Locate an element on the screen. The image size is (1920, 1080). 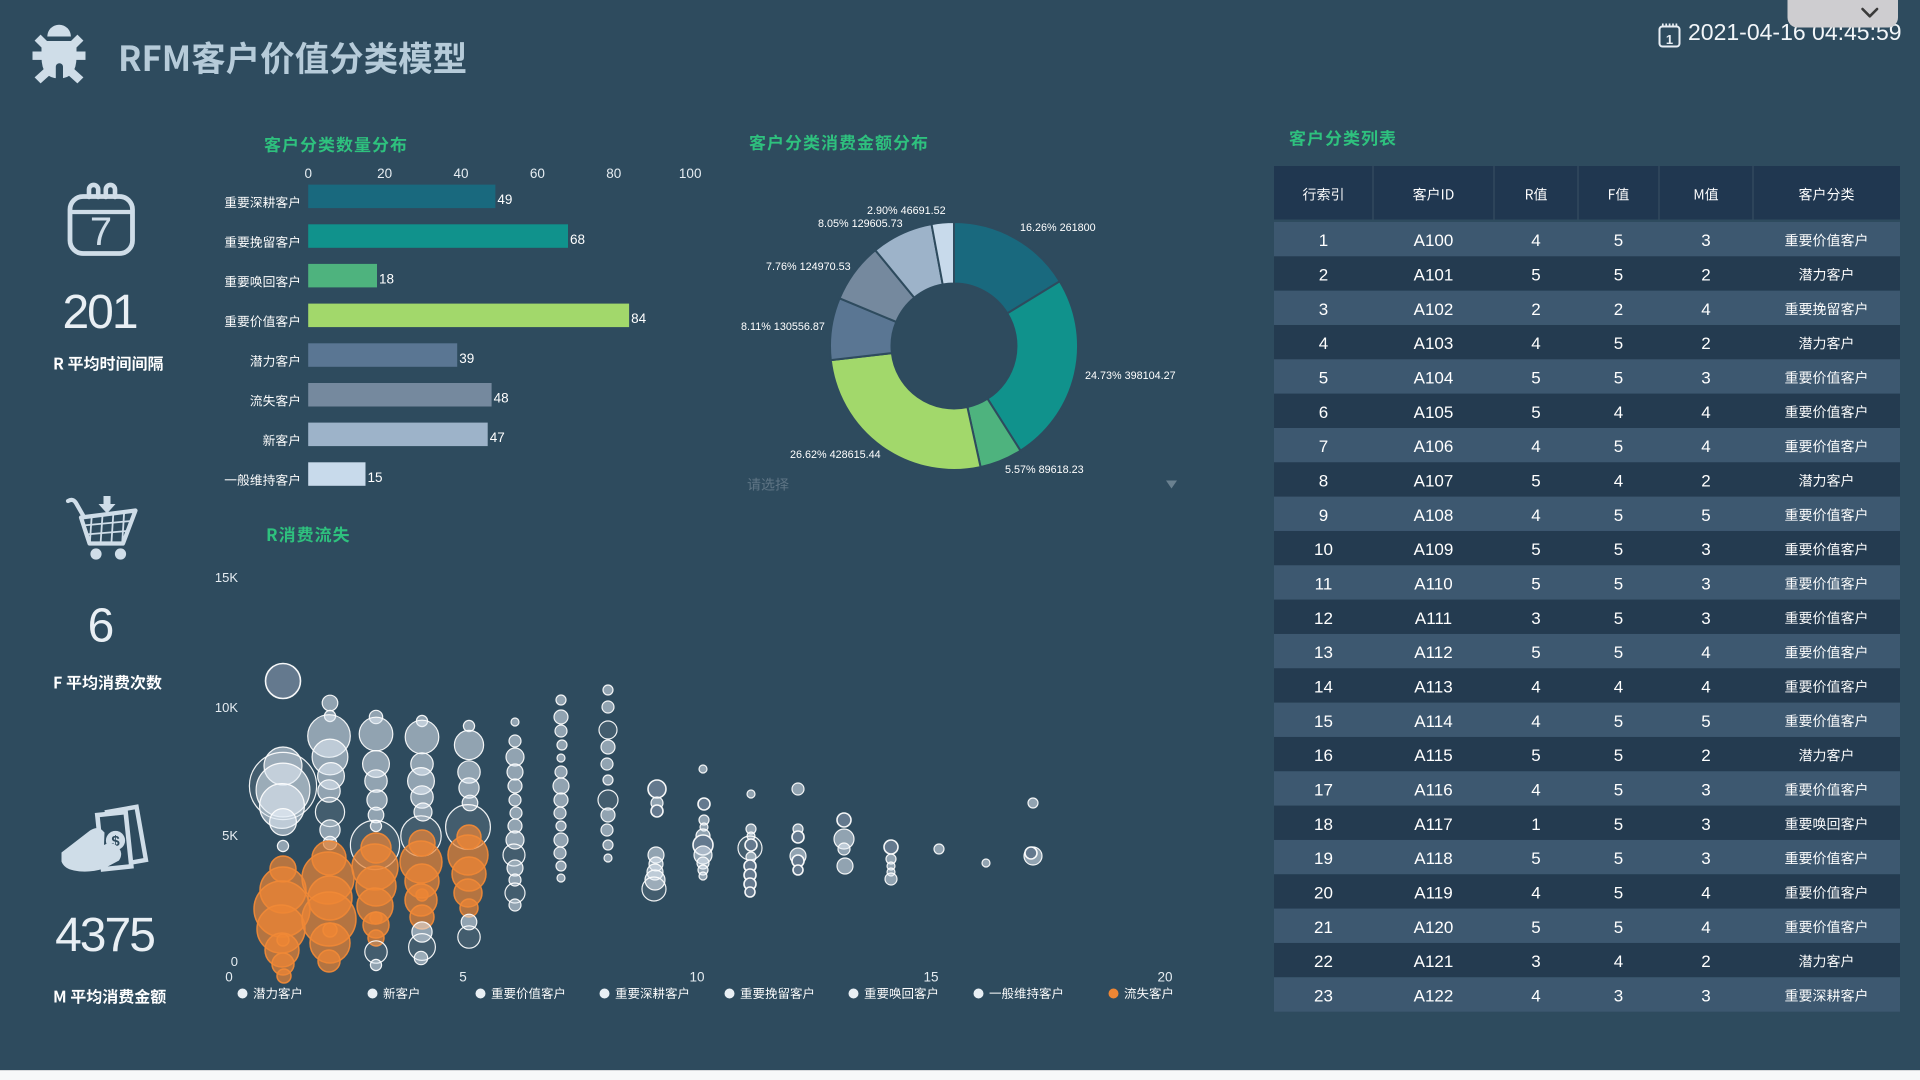
svg-text: 11 is located at coordinates (1324, 584).